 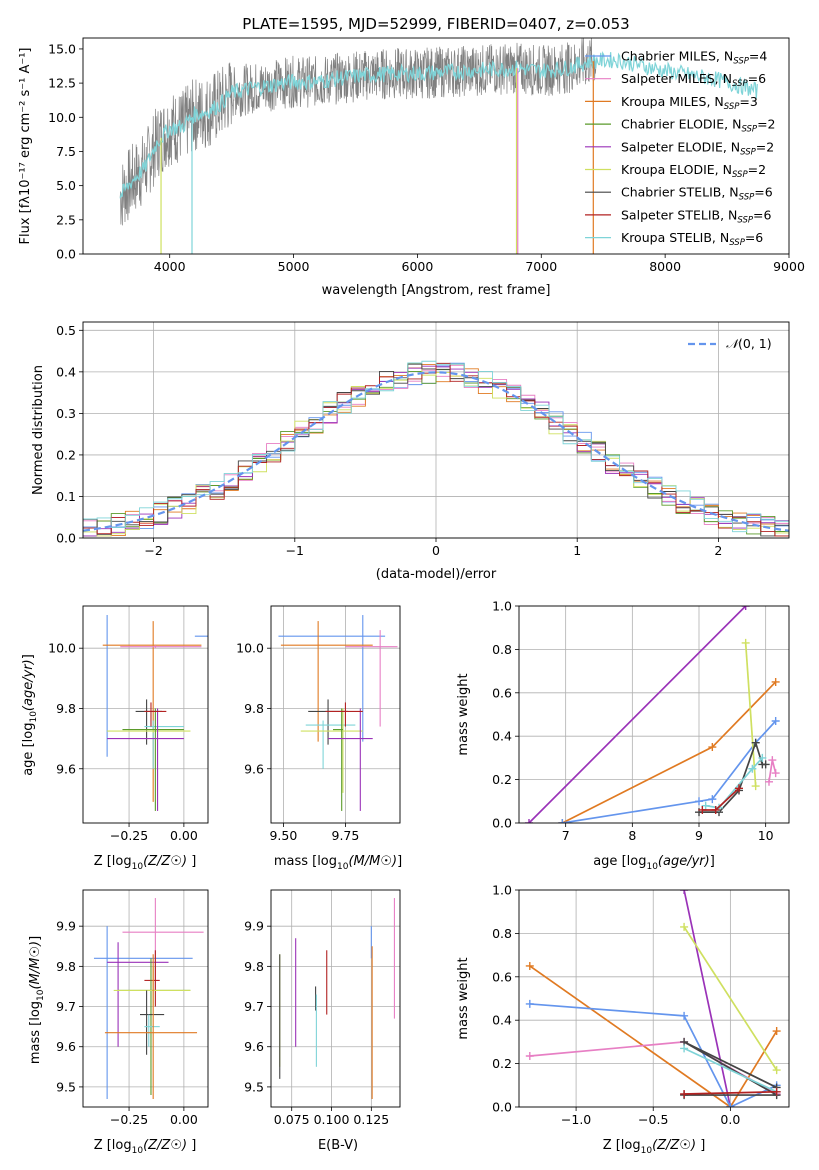 I want to click on x-tick-label: 7000, so click(x=541, y=266).